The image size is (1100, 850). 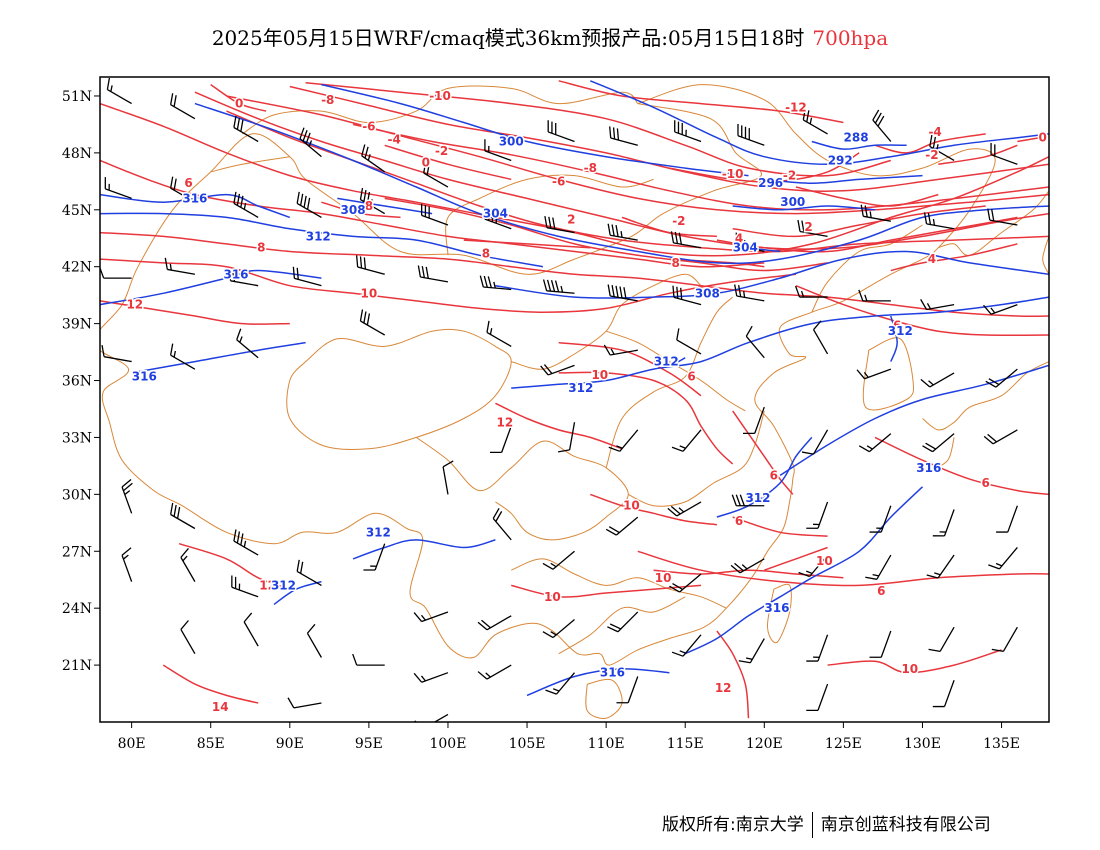 I want to click on x-tick-label: 135E, so click(x=1001, y=744).